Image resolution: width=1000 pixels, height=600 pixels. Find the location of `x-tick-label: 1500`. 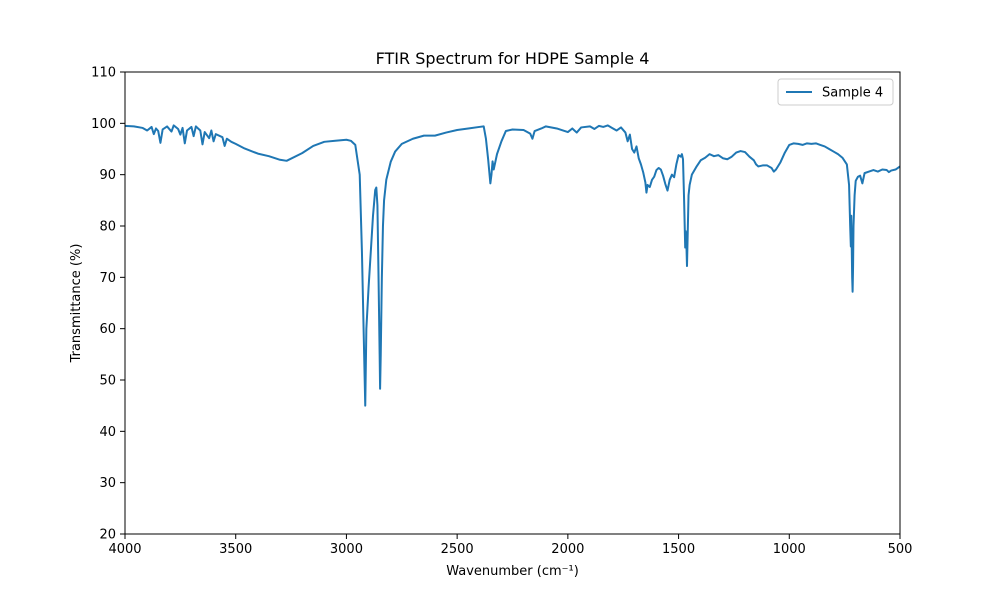

x-tick-label: 1500 is located at coordinates (678, 549).